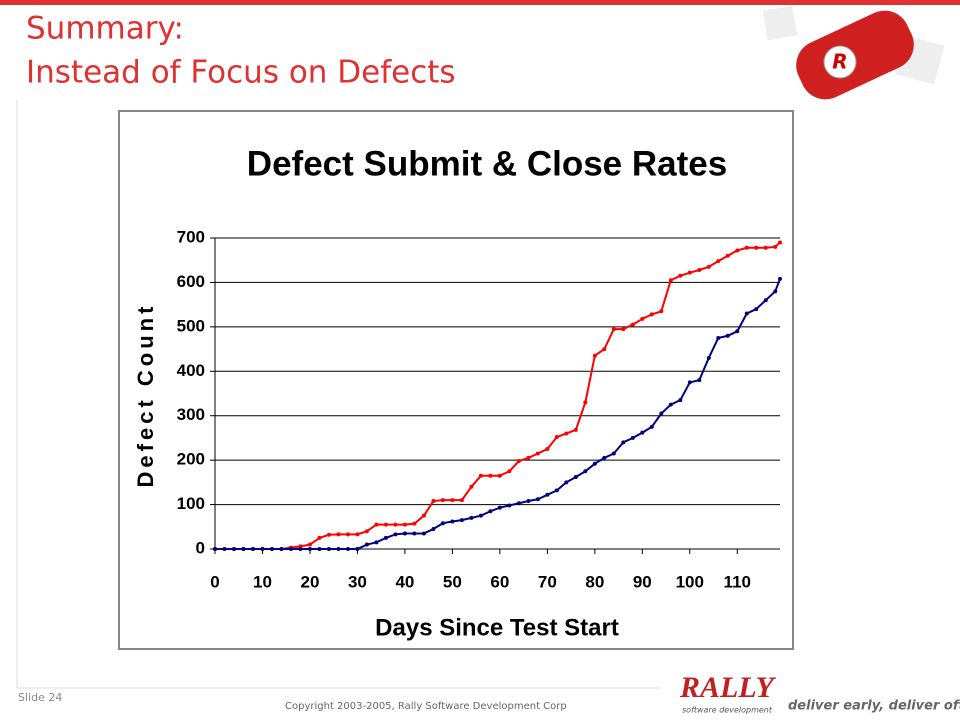  What do you see at coordinates (357, 581) in the screenshot?
I see `x-tick-label: 30` at bounding box center [357, 581].